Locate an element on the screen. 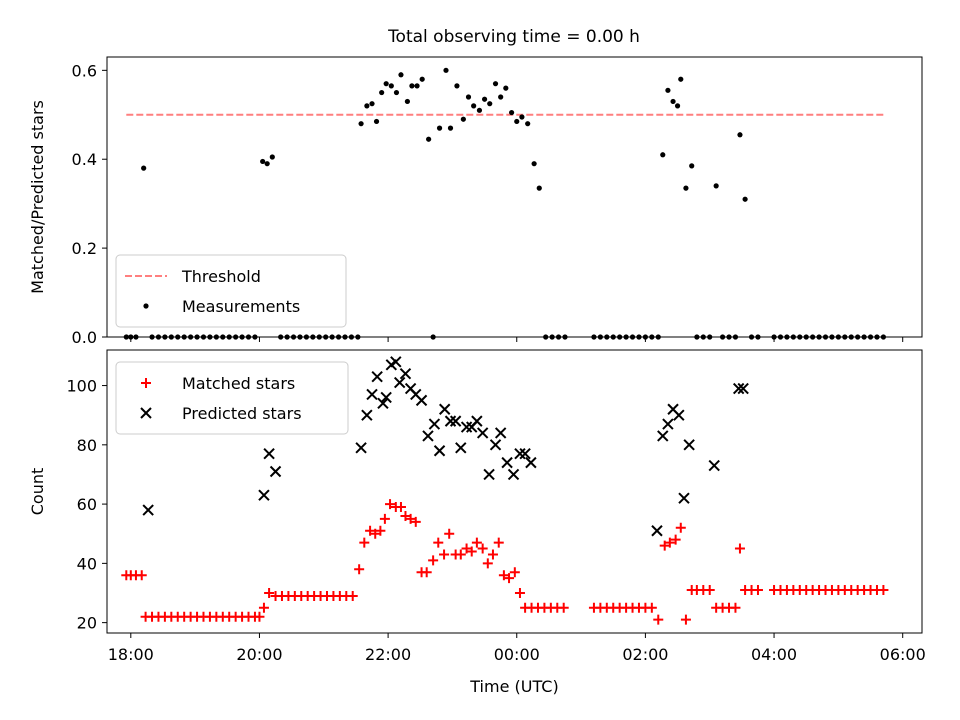 The image size is (960, 720). y-axis-label: Matched/Predicted stars is located at coordinates (37, 197).